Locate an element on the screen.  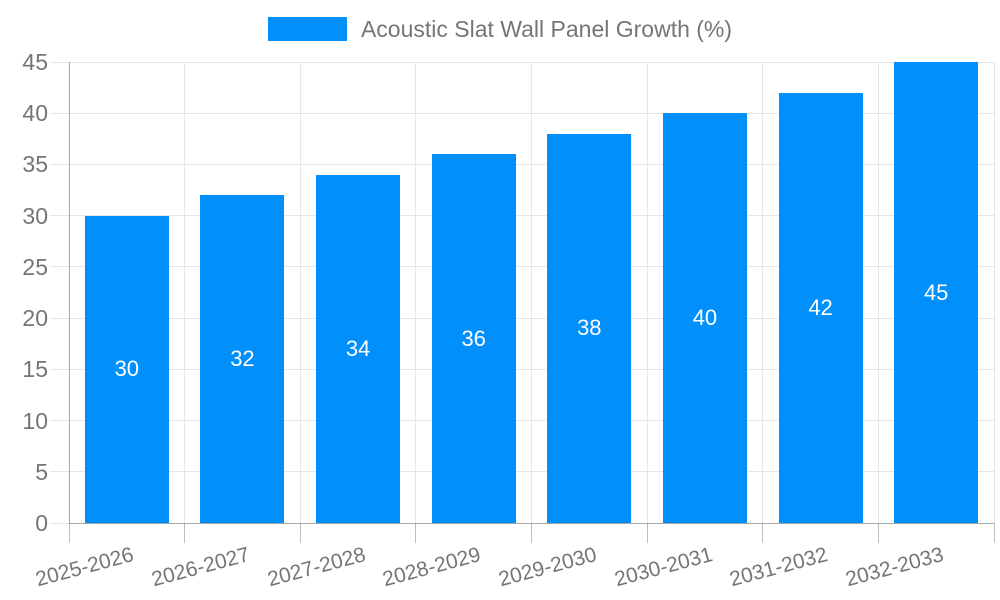
x-axis-label: 2032-2033 is located at coordinates (894, 567).